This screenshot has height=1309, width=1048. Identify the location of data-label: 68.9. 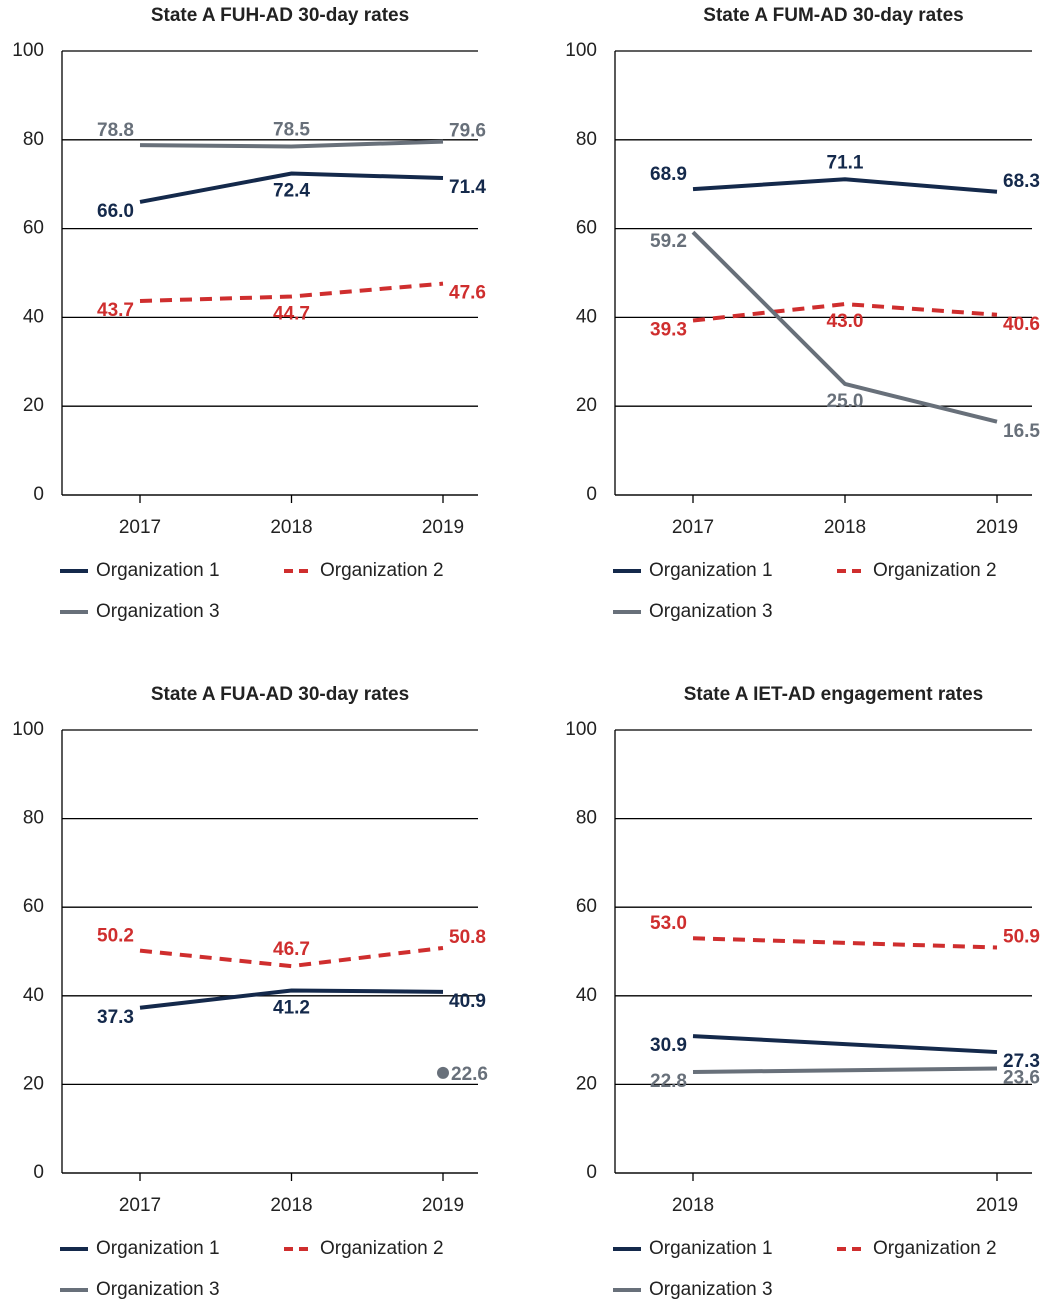
(668, 174).